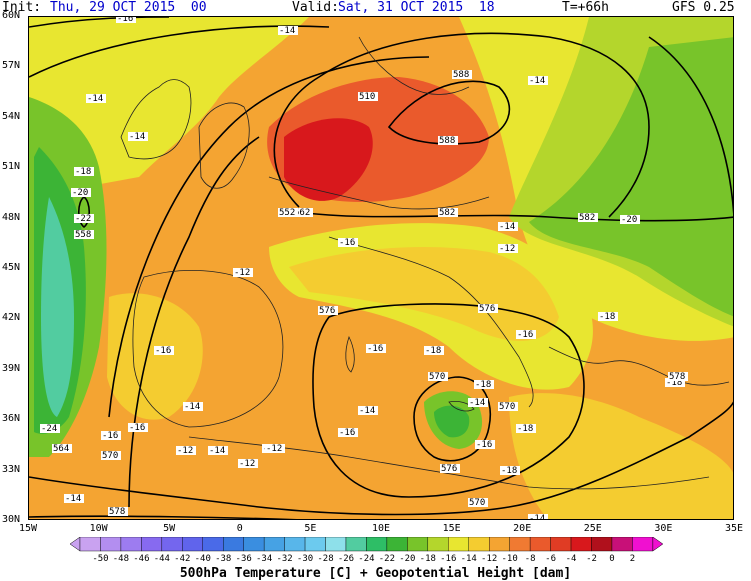 This screenshot has height=581, width=751. I want to click on lon-label: 15W, so click(28, 528).